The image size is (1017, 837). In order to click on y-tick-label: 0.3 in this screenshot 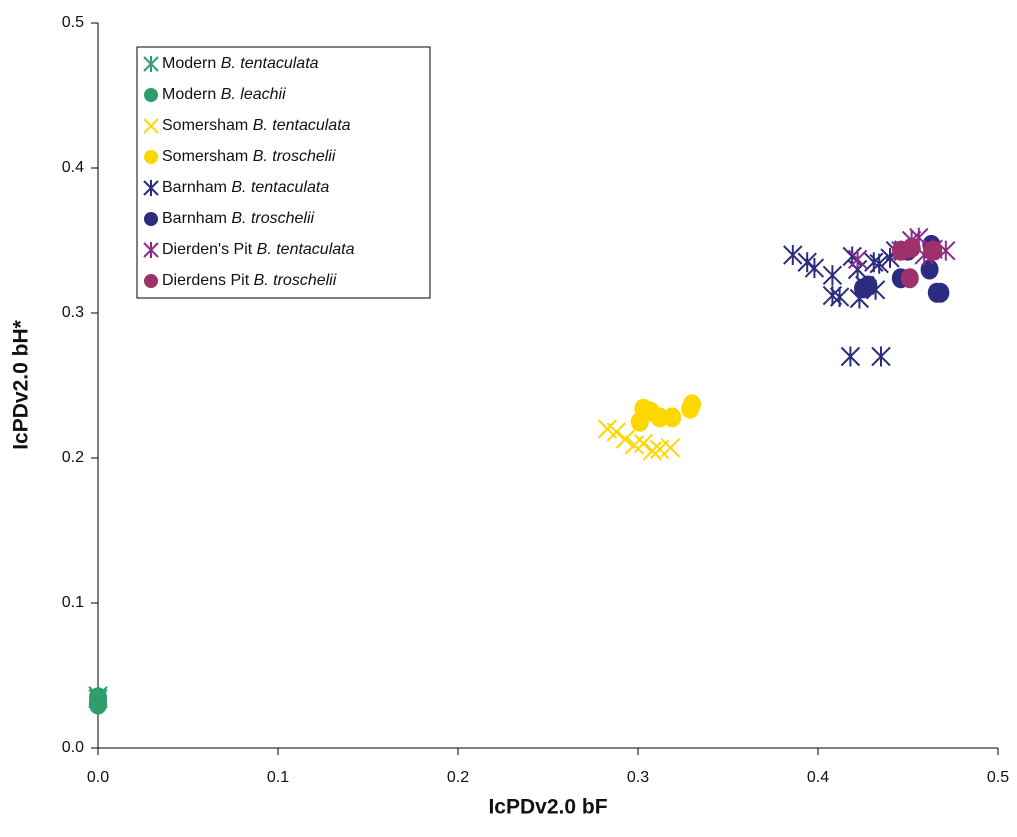, I will do `click(73, 312)`.